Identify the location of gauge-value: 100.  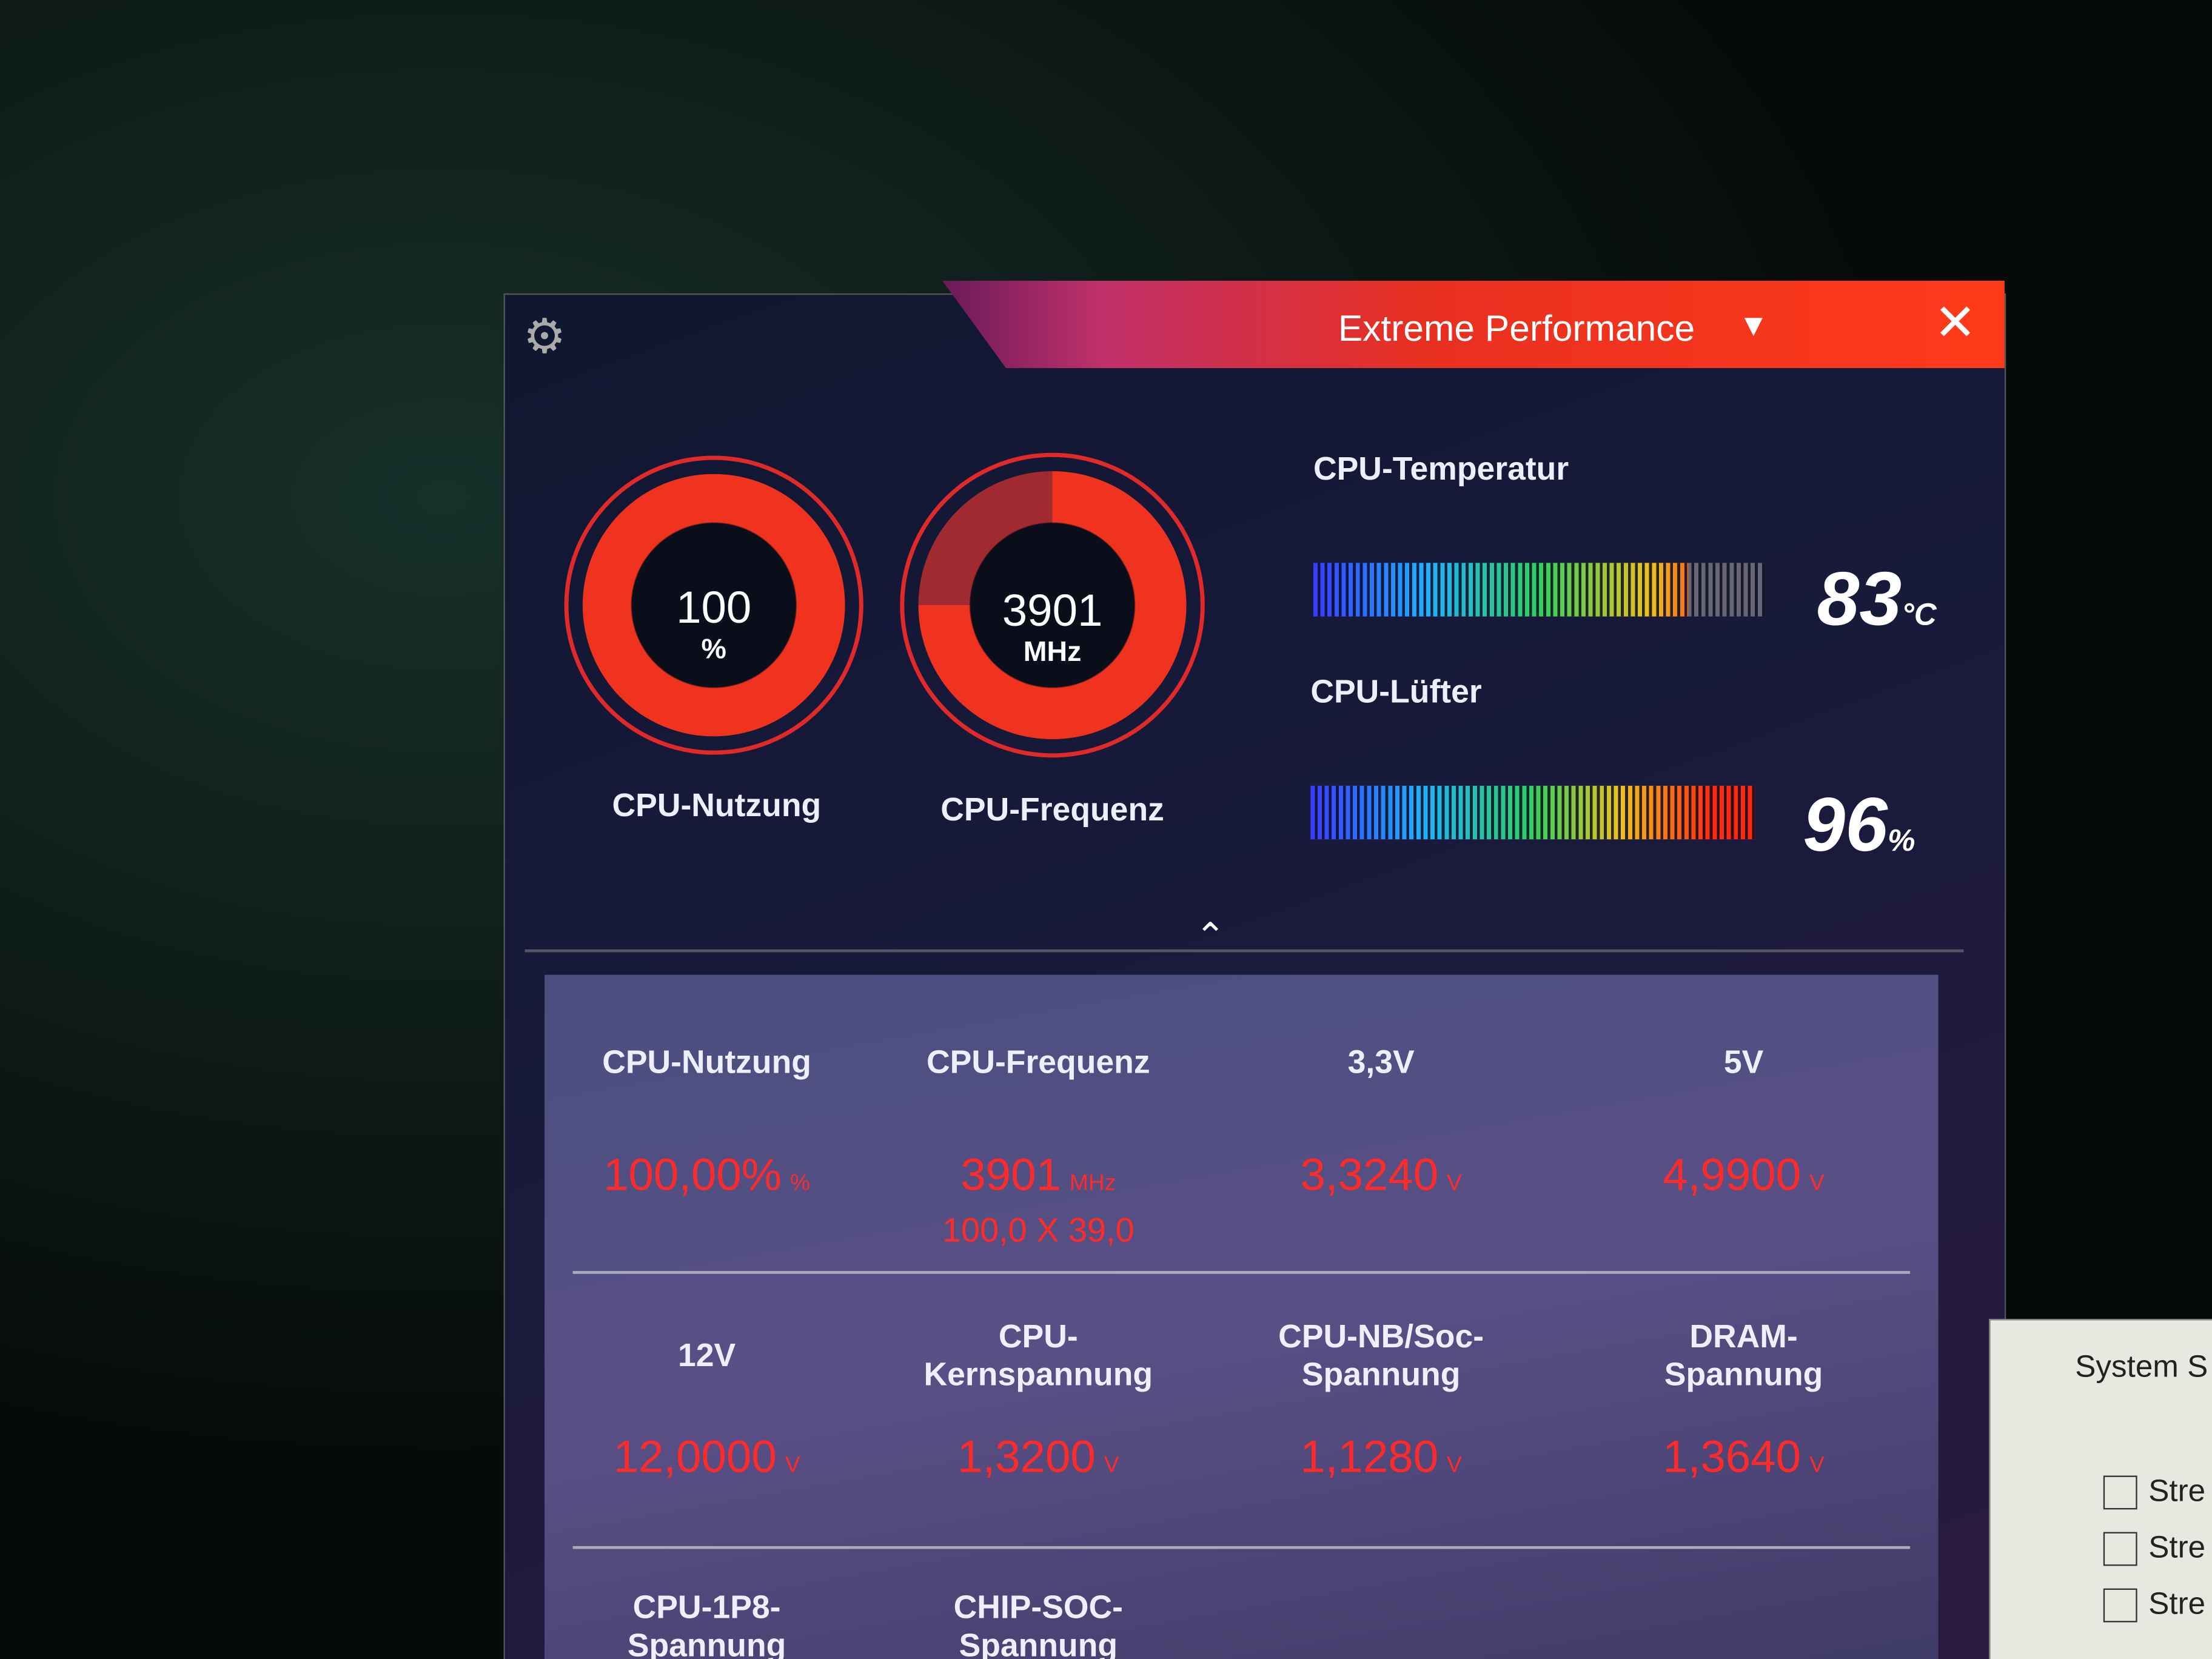
(714, 607).